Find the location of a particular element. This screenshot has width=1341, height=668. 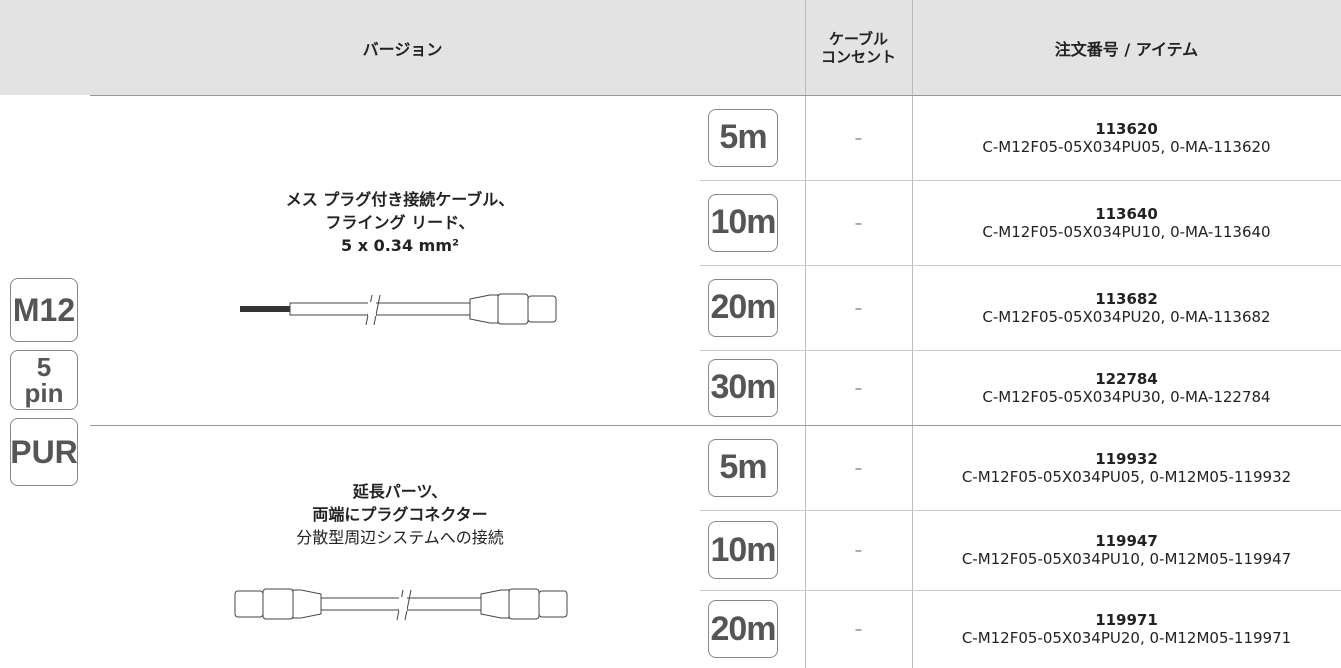

description-line: 延長パーツ、 is located at coordinates (400, 491).